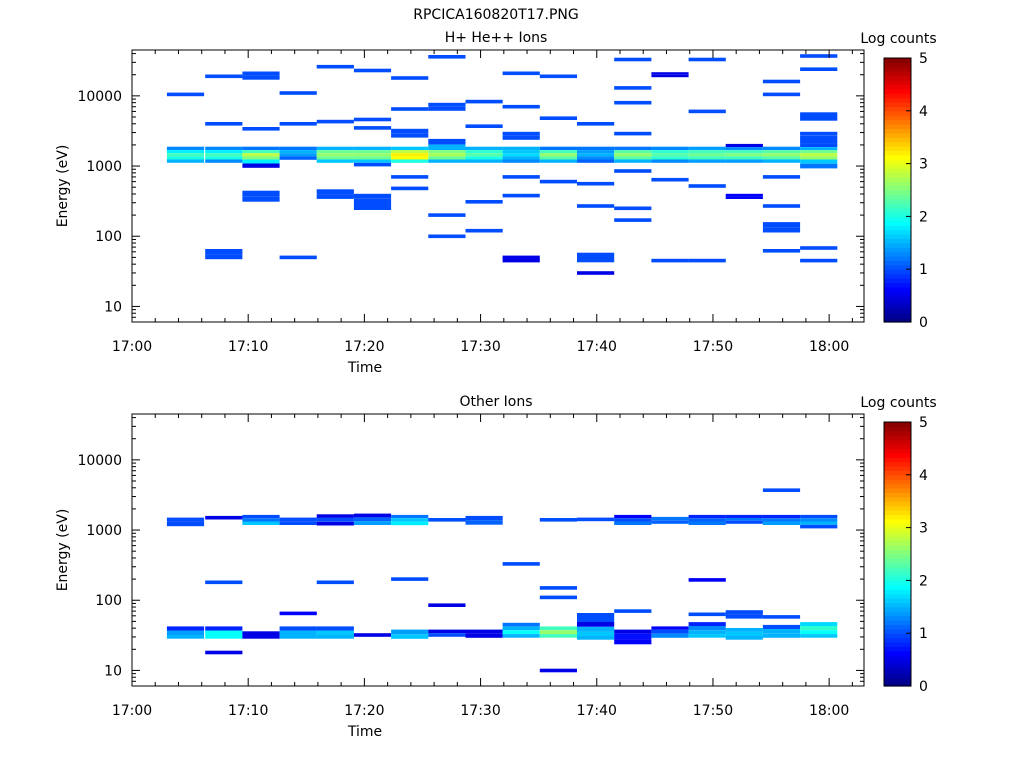  I want to click on x-tick-label: 17:20, so click(364, 711).